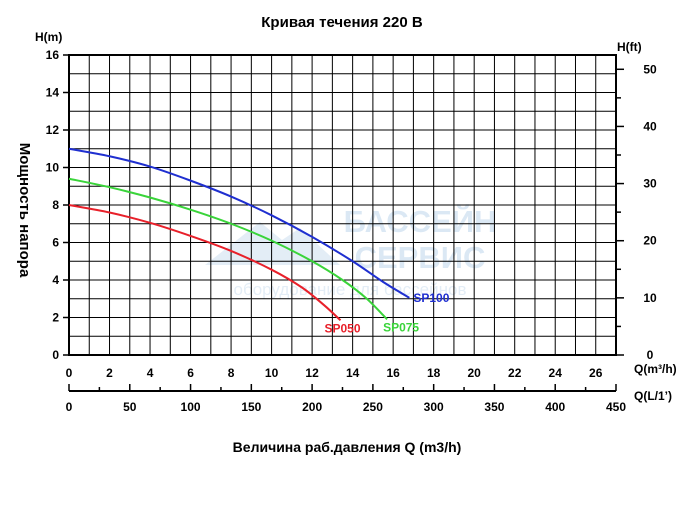 The height and width of the screenshot is (508, 700). I want to click on x2-tick-label: 400, so click(555, 407).